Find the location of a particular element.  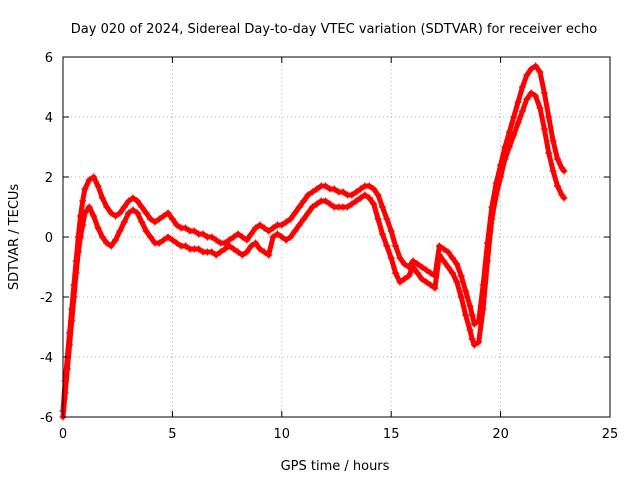

x-tick-label: 15 is located at coordinates (391, 434).